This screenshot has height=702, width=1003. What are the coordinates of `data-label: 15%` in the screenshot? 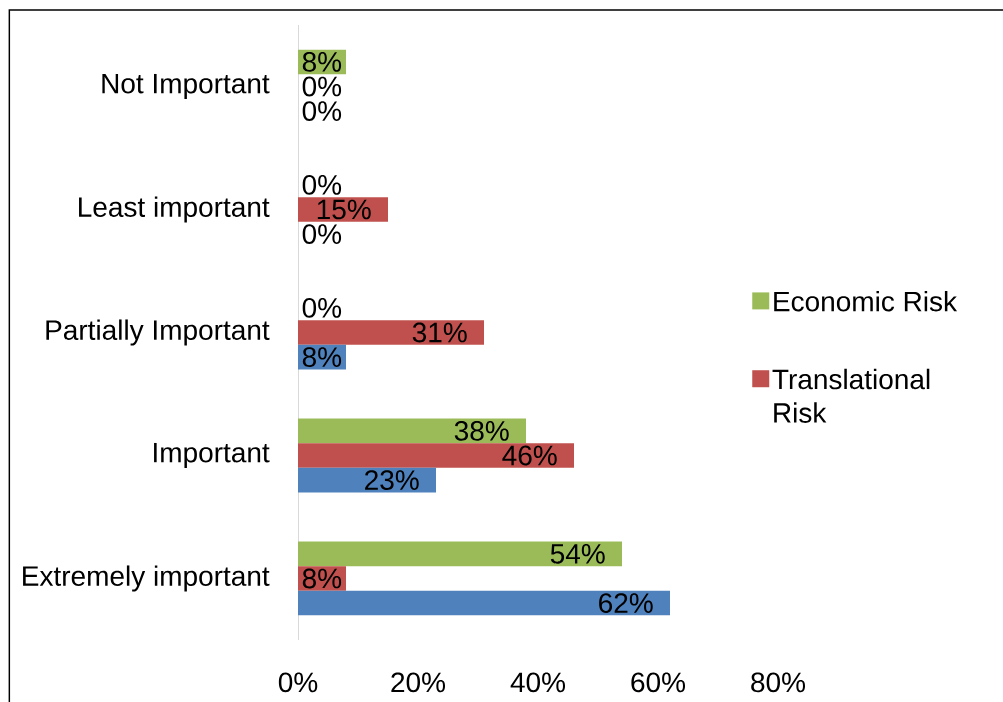 It's located at (344, 209).